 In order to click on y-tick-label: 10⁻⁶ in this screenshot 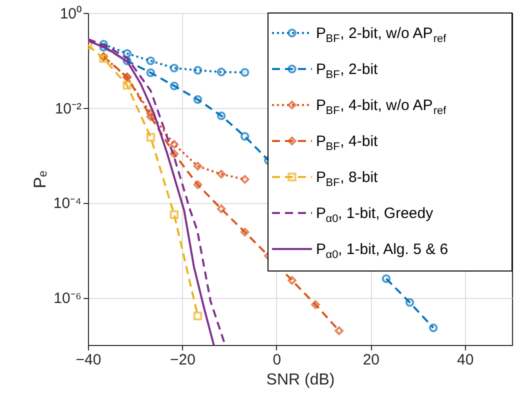, I will do `click(68, 299)`.